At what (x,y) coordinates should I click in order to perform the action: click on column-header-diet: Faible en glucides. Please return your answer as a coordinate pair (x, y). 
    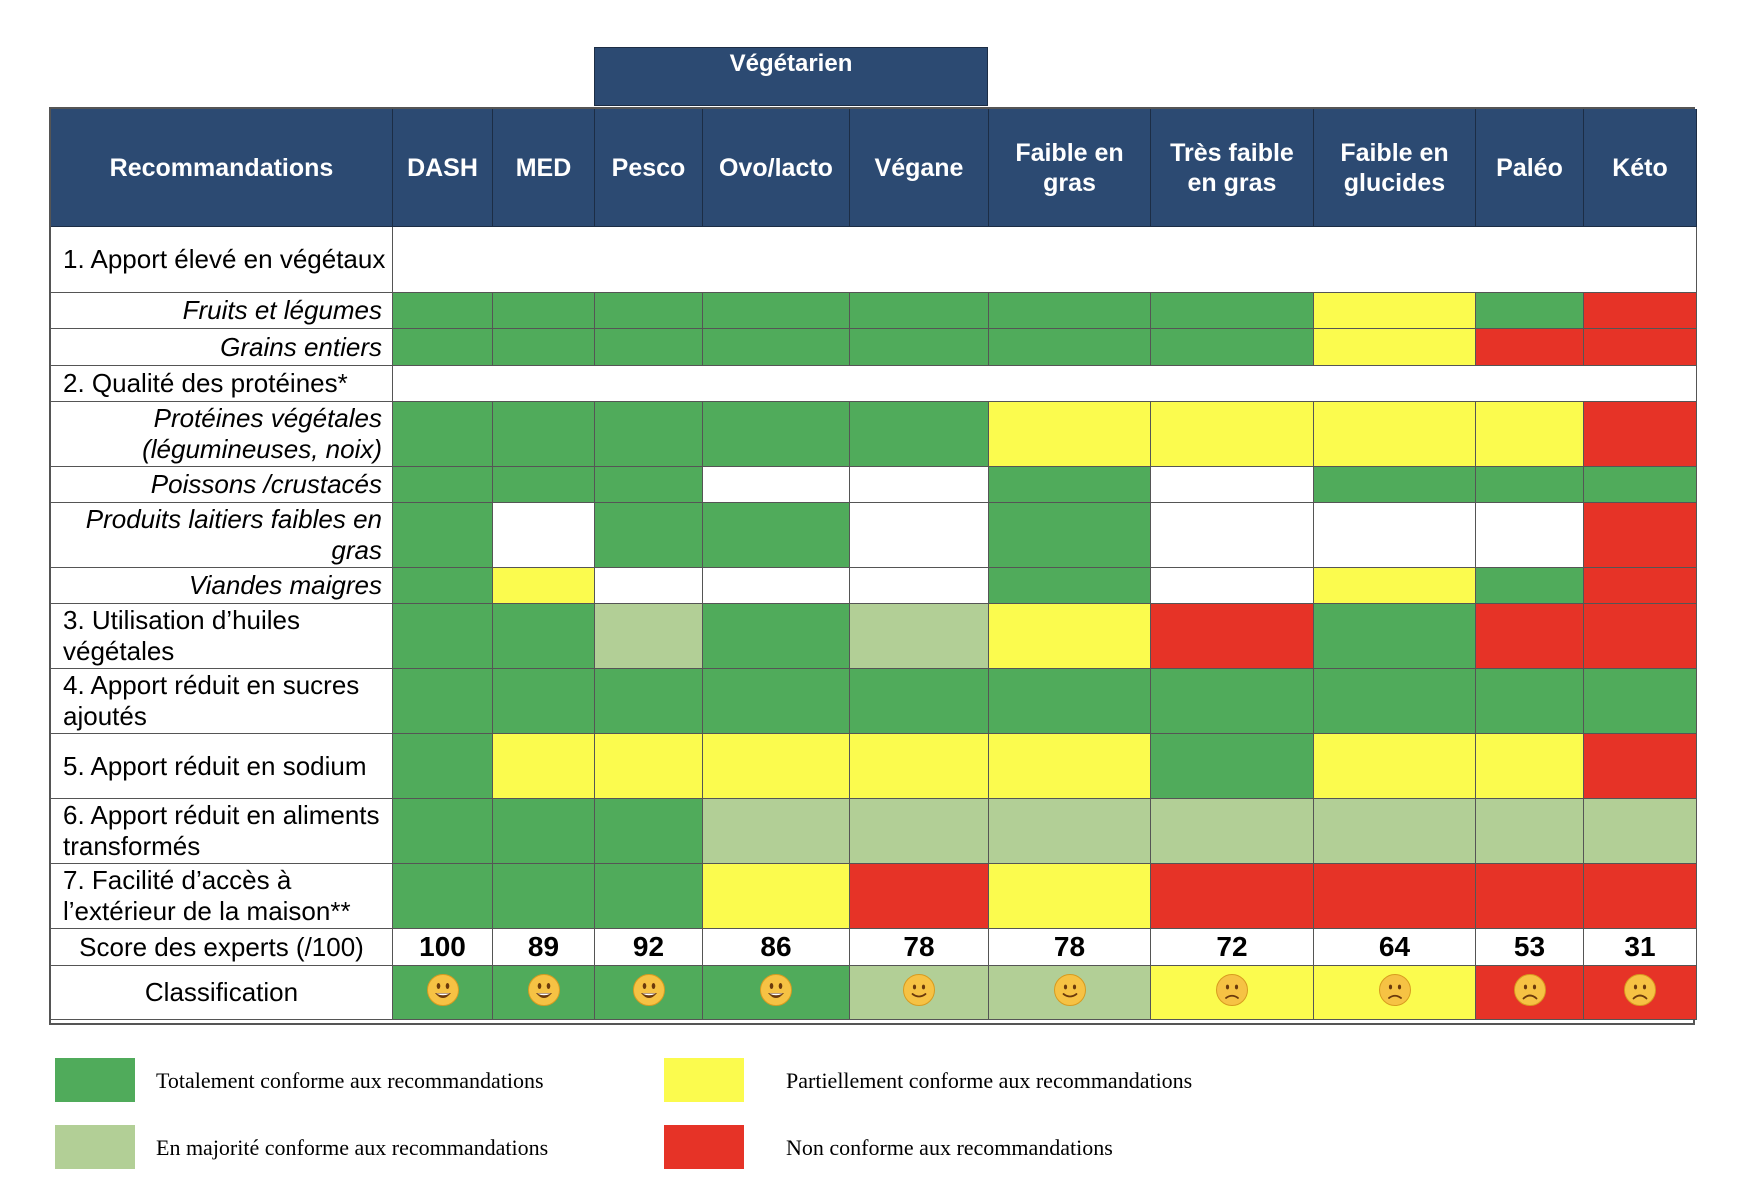
    Looking at the image, I should click on (1395, 168).